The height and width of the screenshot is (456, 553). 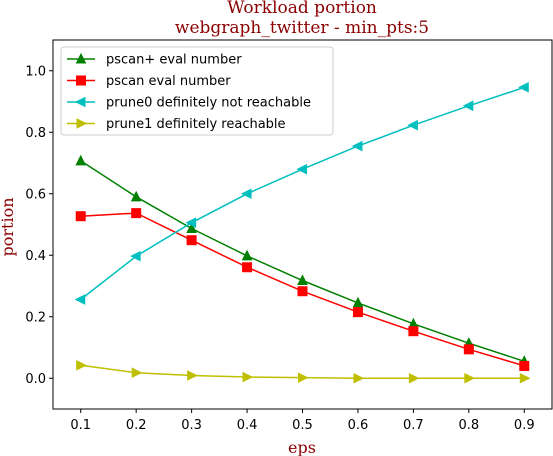 What do you see at coordinates (191, 425) in the screenshot?
I see `x-tick-label: 0.3` at bounding box center [191, 425].